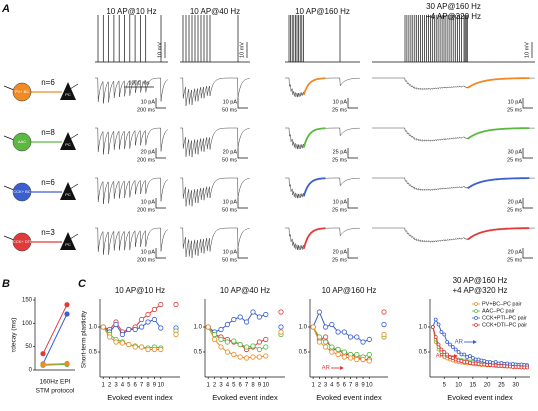 Image resolution: width=538 pixels, height=411 pixels. What do you see at coordinates (31, 371) in the screenshot?
I see `y-tick-label: 0` at bounding box center [31, 371].